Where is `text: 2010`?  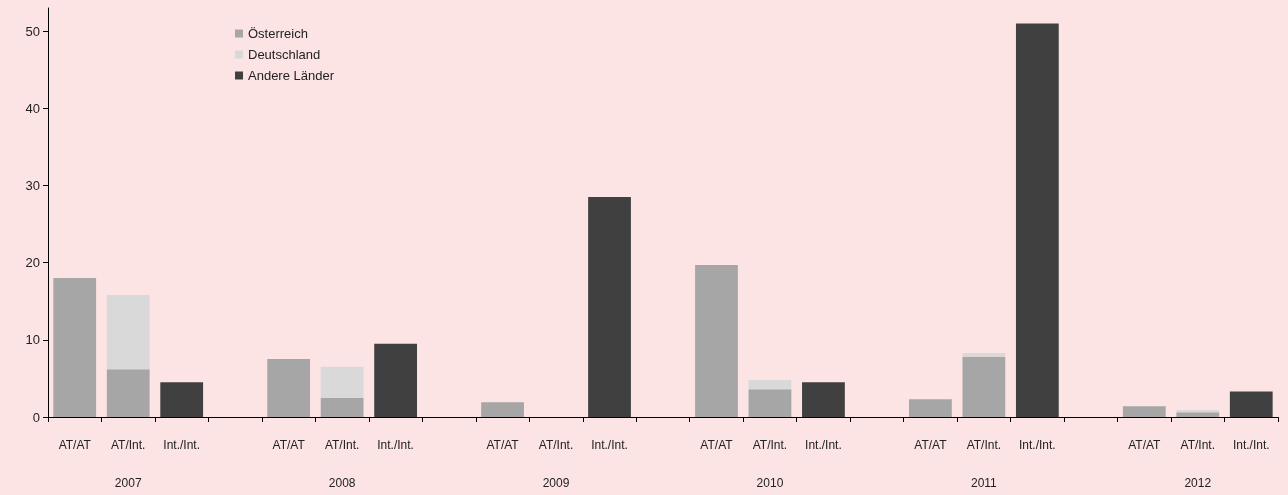 text: 2010 is located at coordinates (770, 483).